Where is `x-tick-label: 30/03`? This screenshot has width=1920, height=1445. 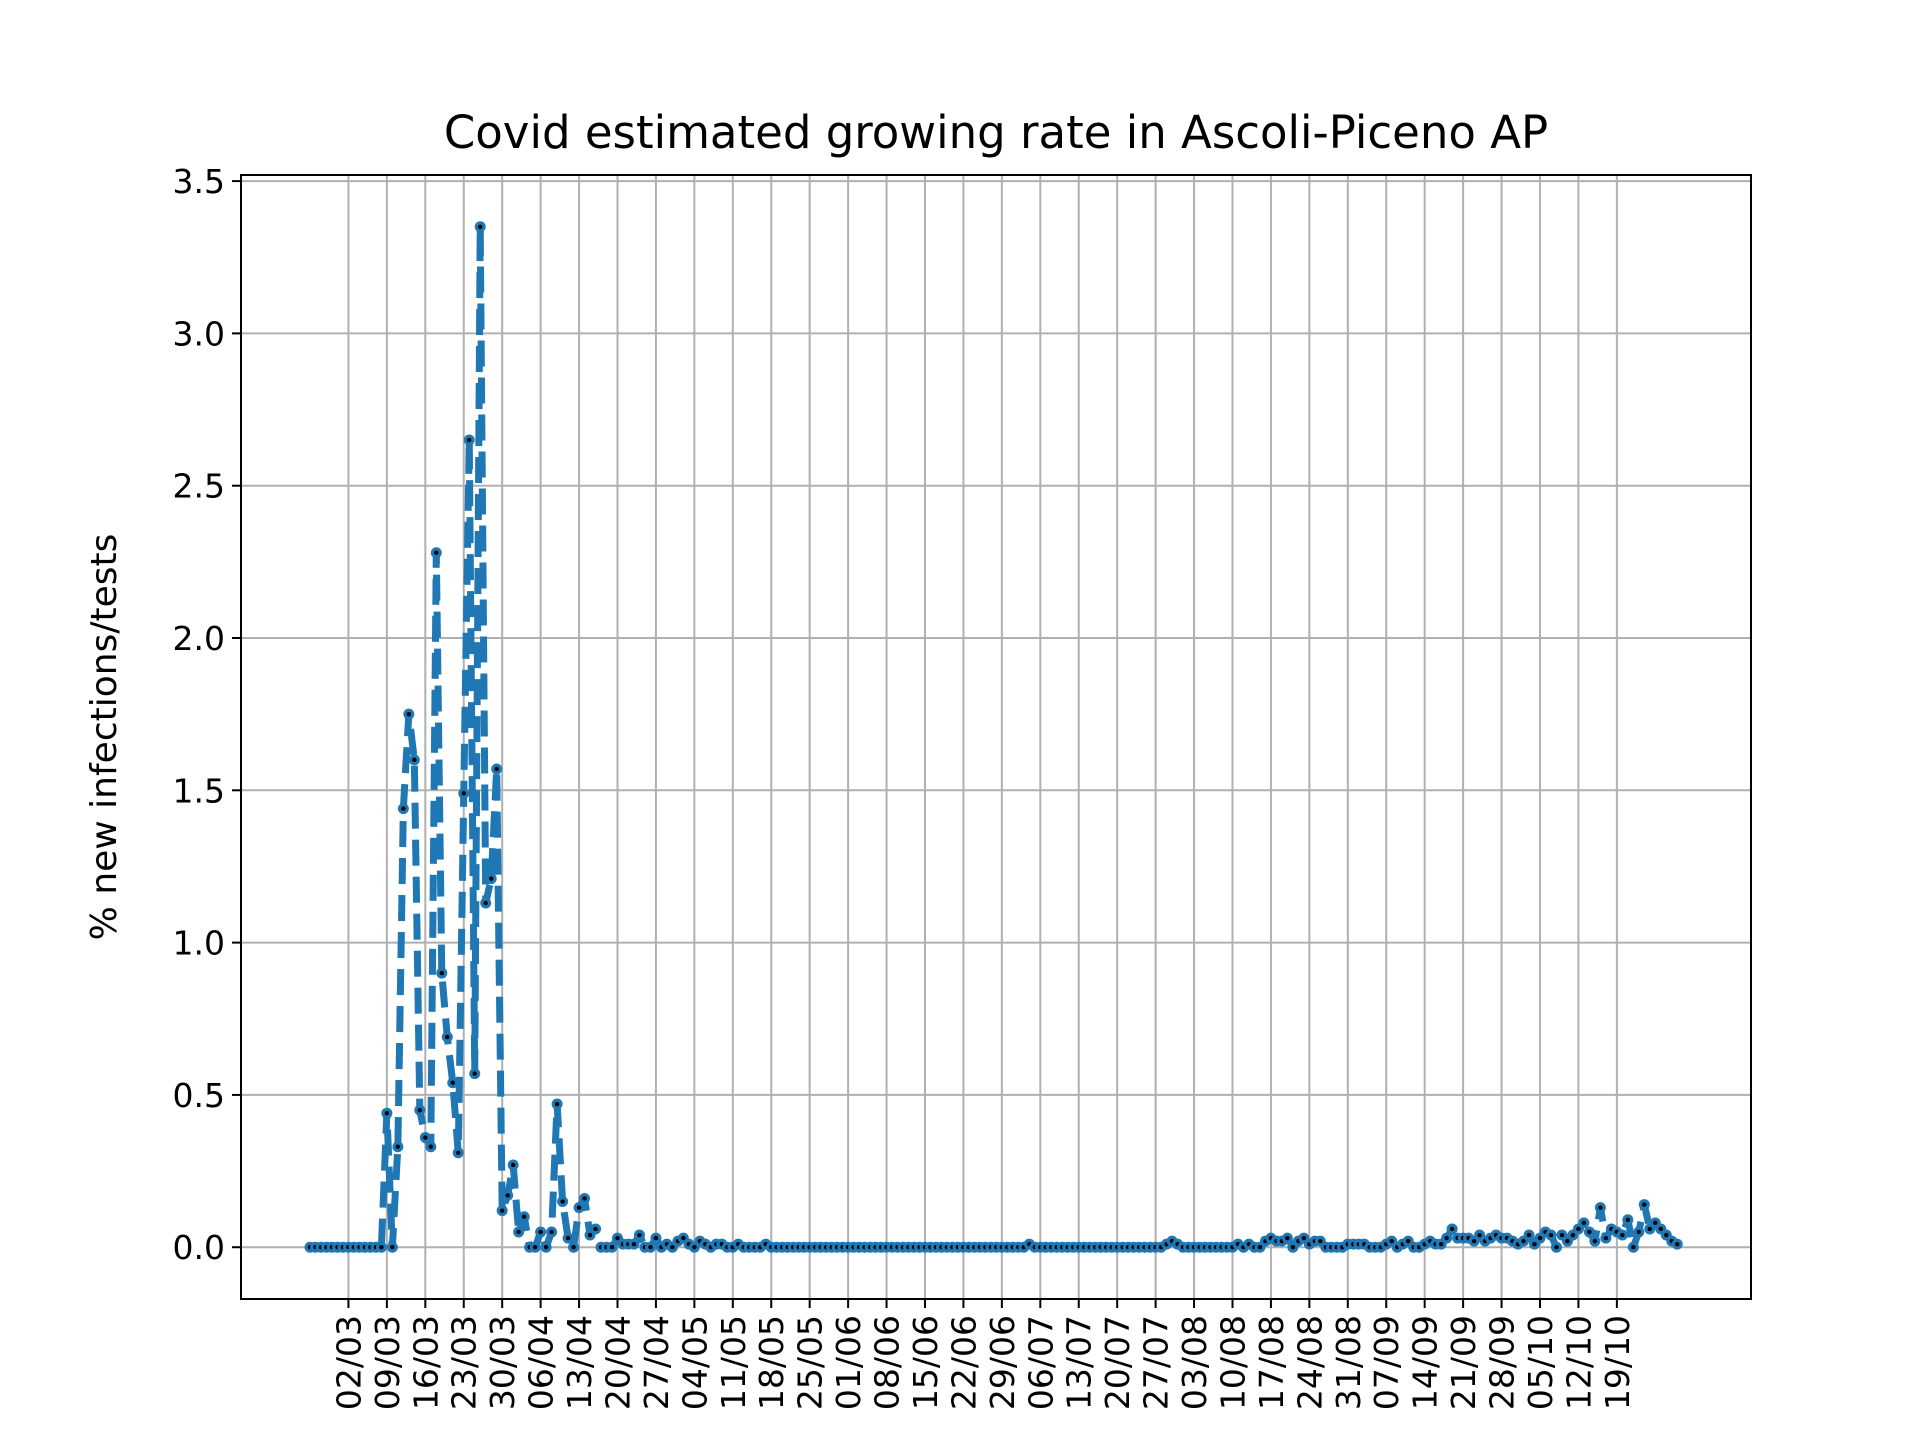
x-tick-label: 30/03 is located at coordinates (502, 1362).